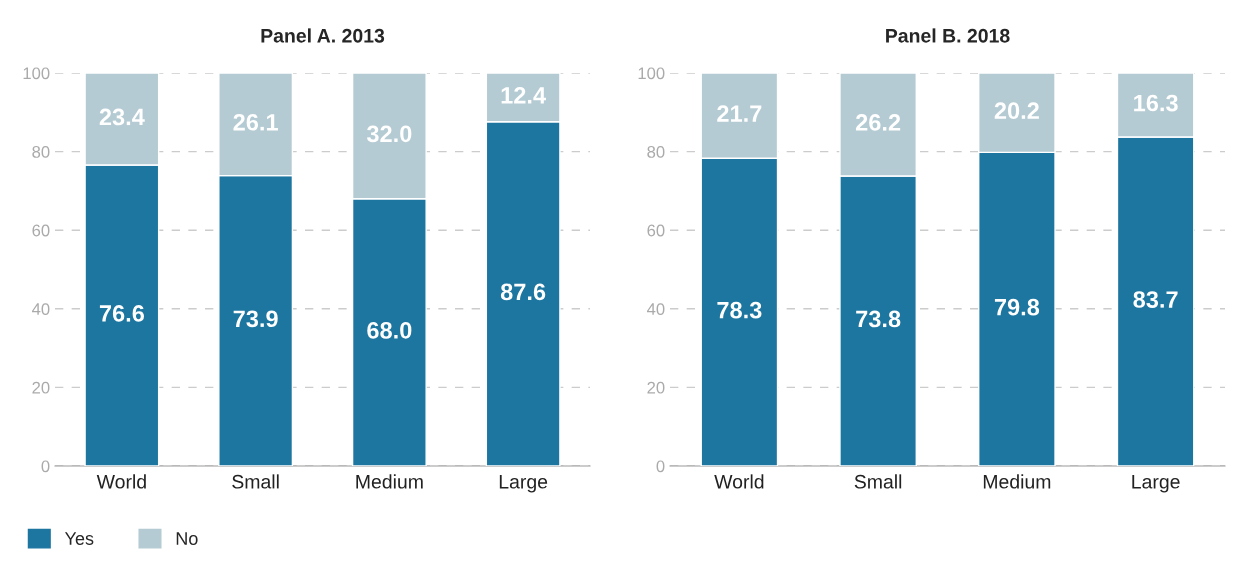  What do you see at coordinates (1155, 299) in the screenshot?
I see `data-label: 83.7` at bounding box center [1155, 299].